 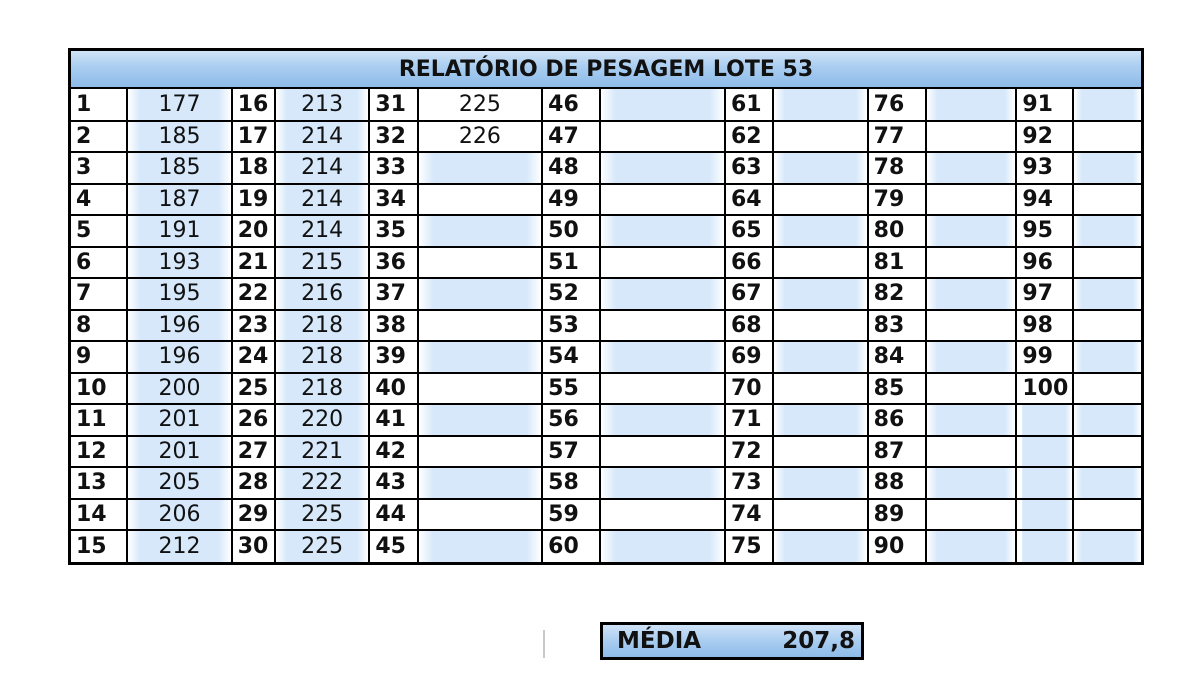 What do you see at coordinates (732, 641) in the screenshot?
I see `average-box: MÉDIA 207,8` at bounding box center [732, 641].